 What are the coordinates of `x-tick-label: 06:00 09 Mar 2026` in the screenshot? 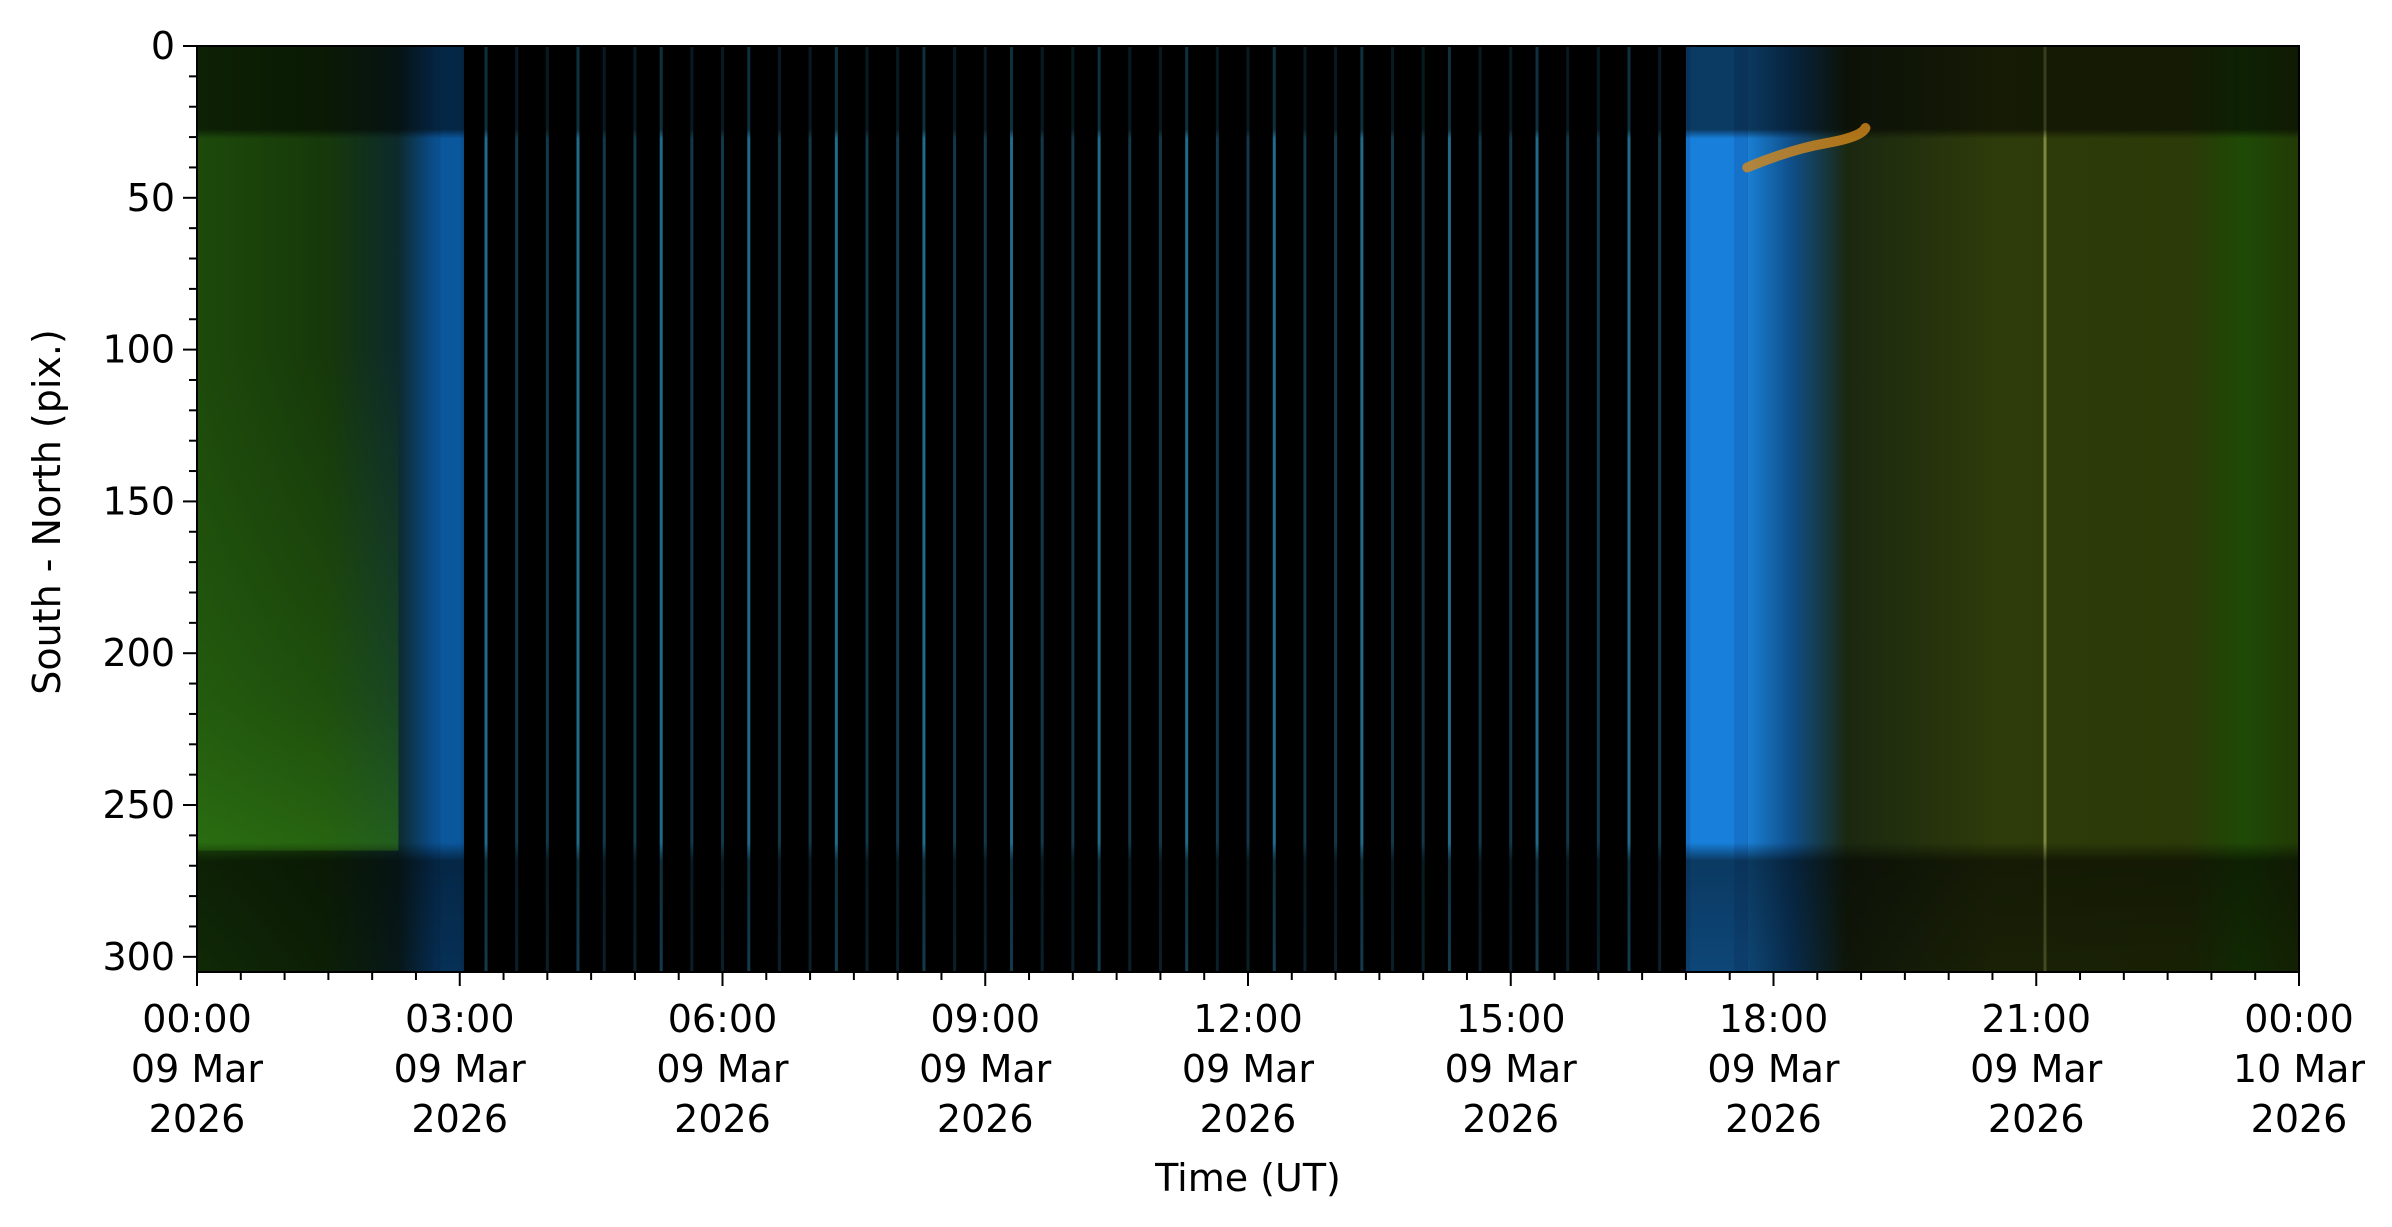 It's located at (722, 1069).